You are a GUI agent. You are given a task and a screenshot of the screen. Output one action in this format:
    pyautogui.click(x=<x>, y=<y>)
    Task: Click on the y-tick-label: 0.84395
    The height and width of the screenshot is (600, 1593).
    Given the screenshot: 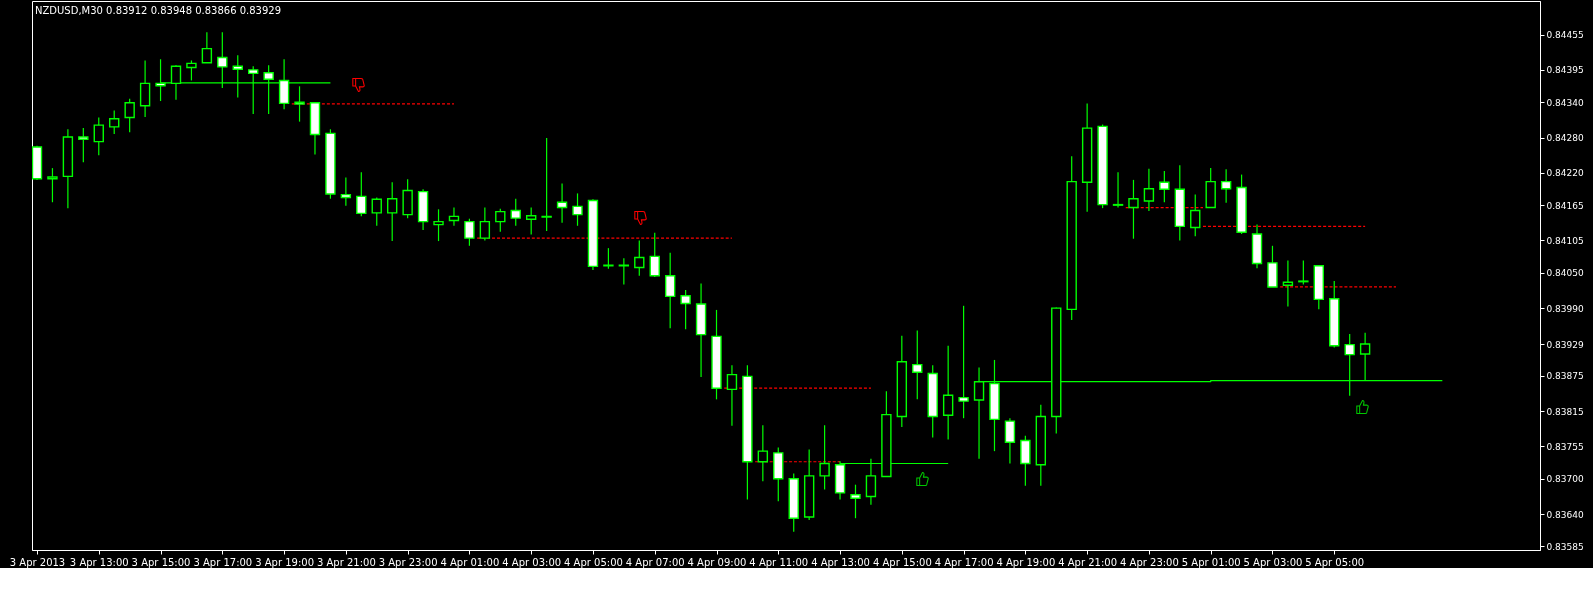 What is the action you would take?
    pyautogui.click(x=1565, y=70)
    